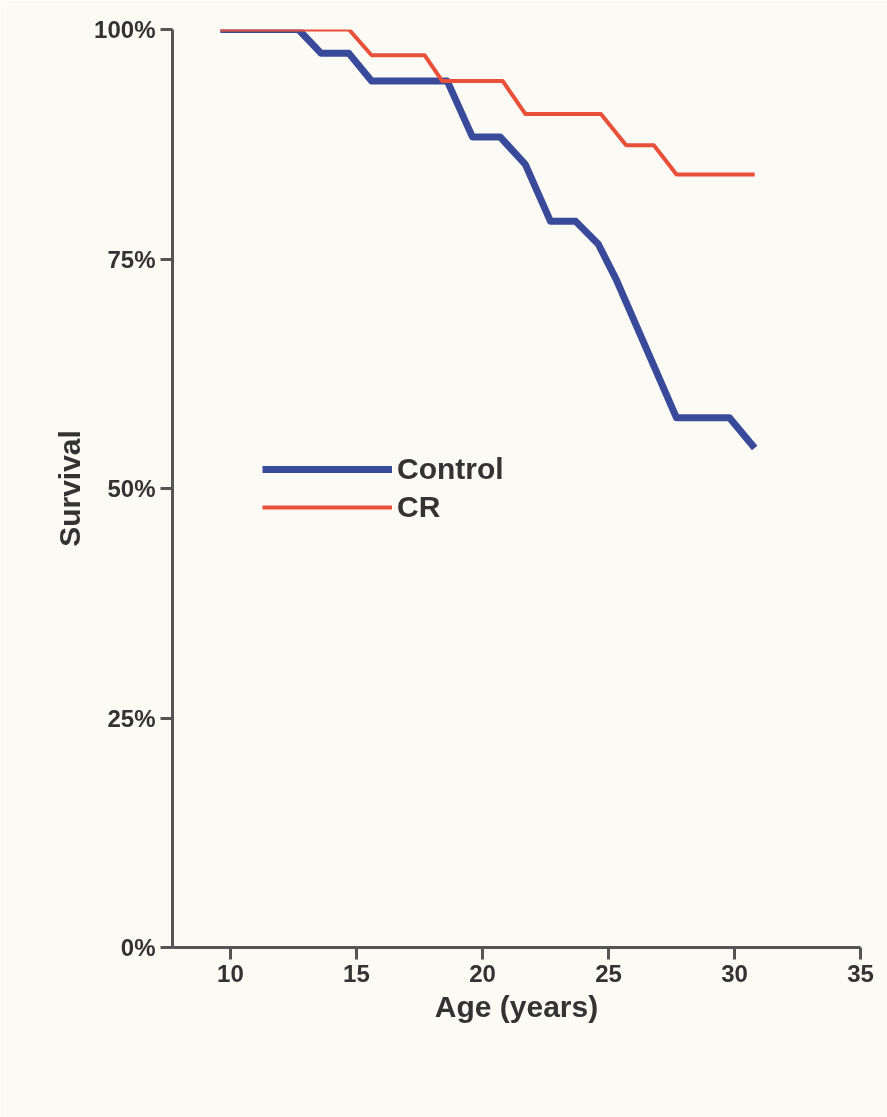  Describe the element at coordinates (230, 973) in the screenshot. I see `x-tick-label: 10` at that location.